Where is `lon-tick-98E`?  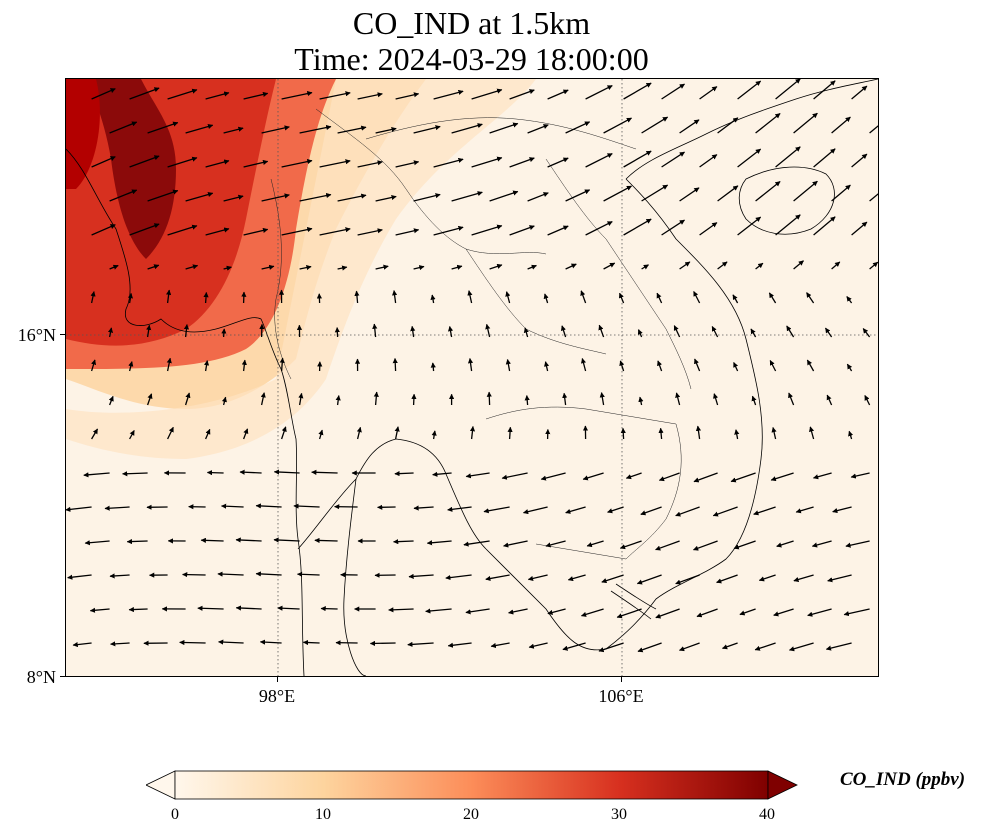 lon-tick-98E is located at coordinates (277, 679).